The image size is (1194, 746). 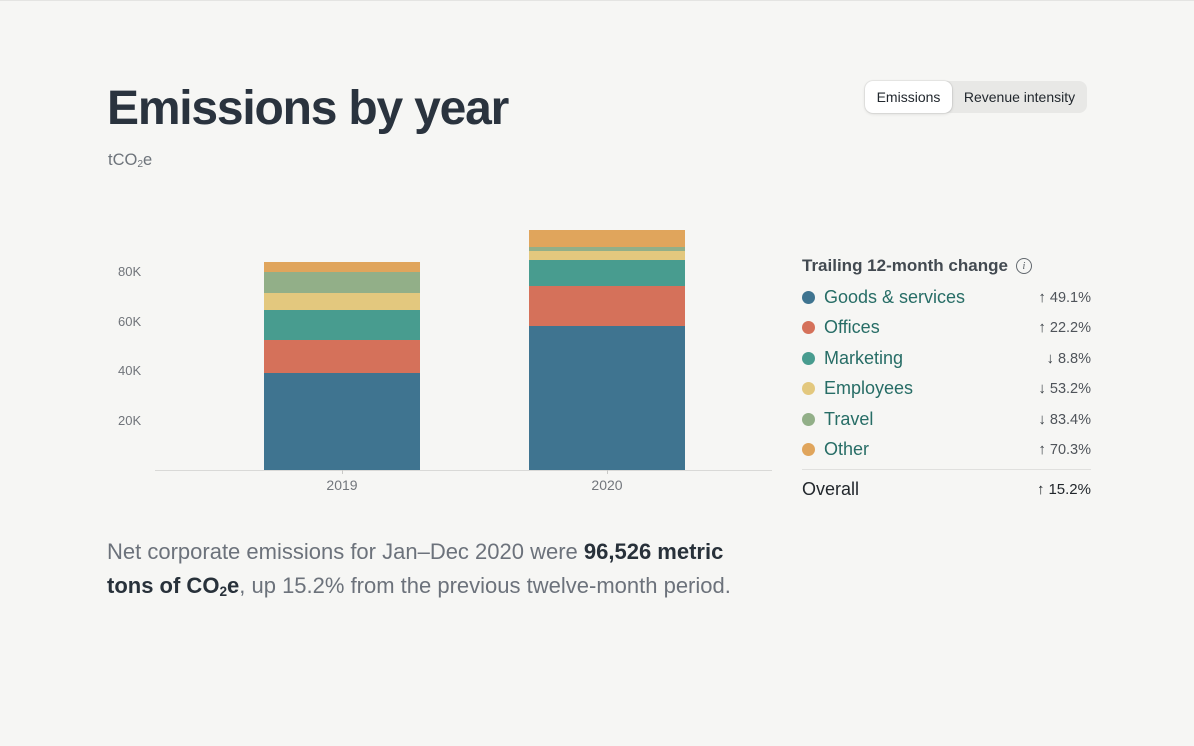 I want to click on overall-change: ↑ 15.2%, so click(x=1063, y=489).